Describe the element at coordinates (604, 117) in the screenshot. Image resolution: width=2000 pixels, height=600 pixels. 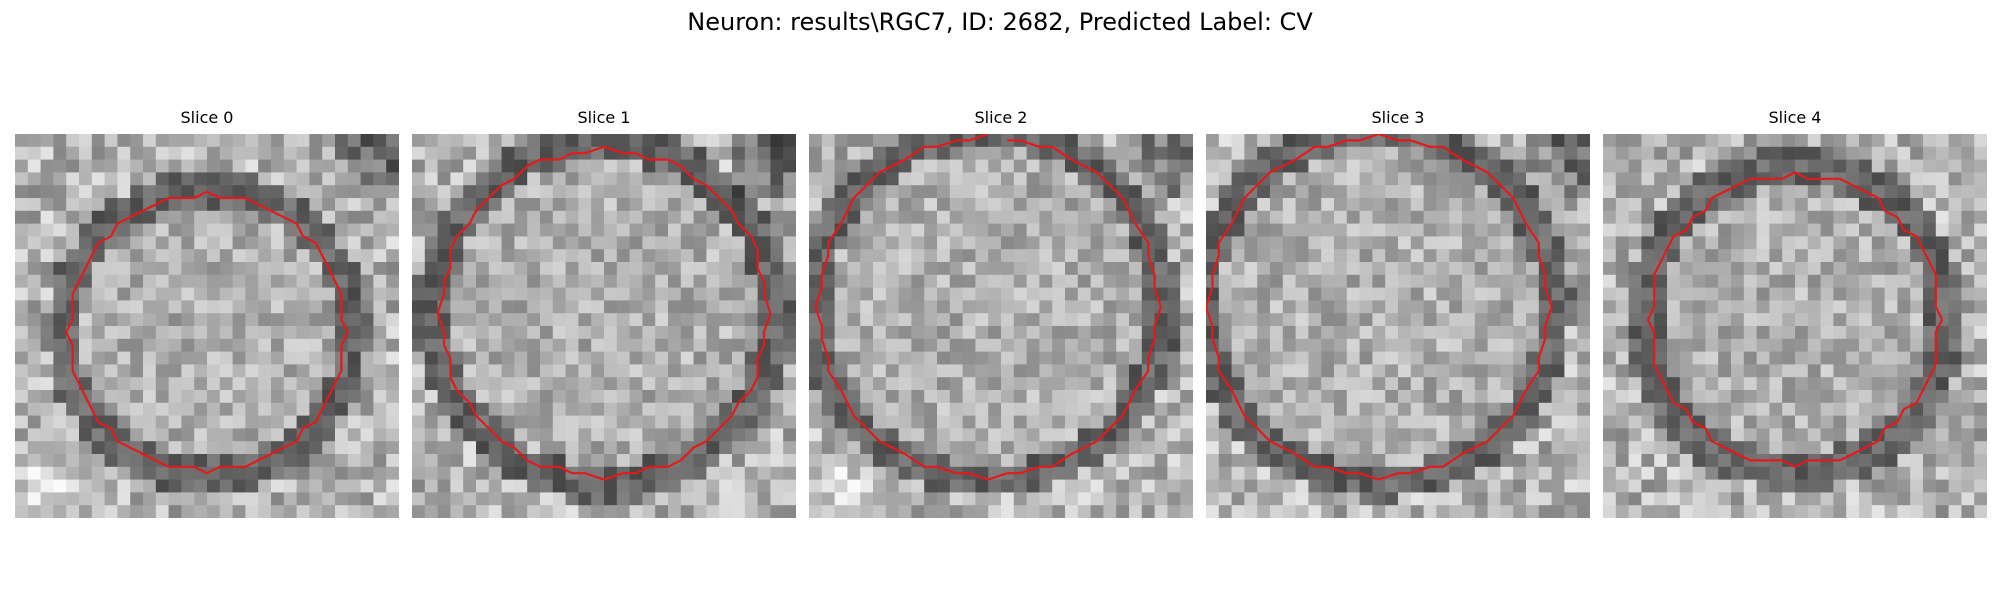
I see `slice-title-1: Slice 1` at that location.